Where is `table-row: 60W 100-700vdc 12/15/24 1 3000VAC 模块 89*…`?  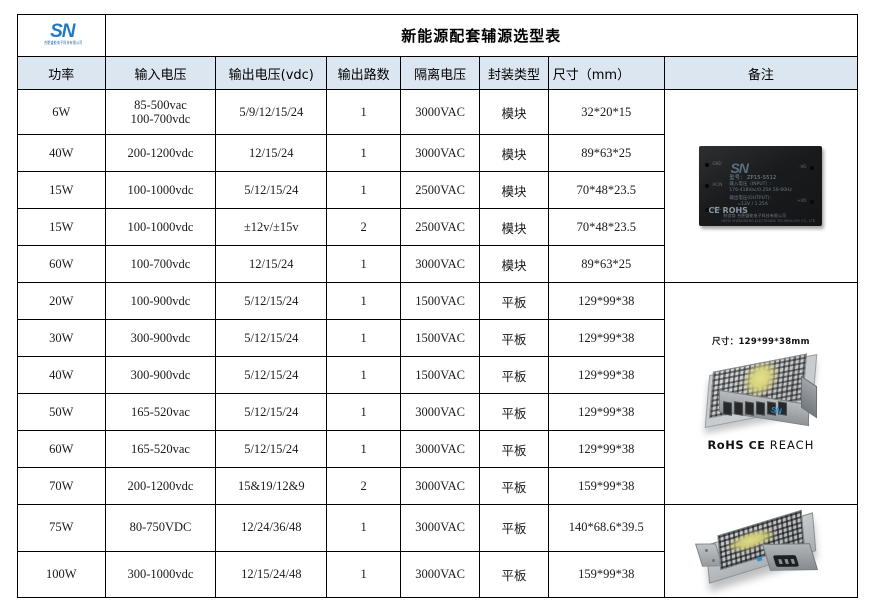
table-row: 60W 100-700vdc 12/15/24 1 3000VAC 模块 89*… is located at coordinates (437, 264).